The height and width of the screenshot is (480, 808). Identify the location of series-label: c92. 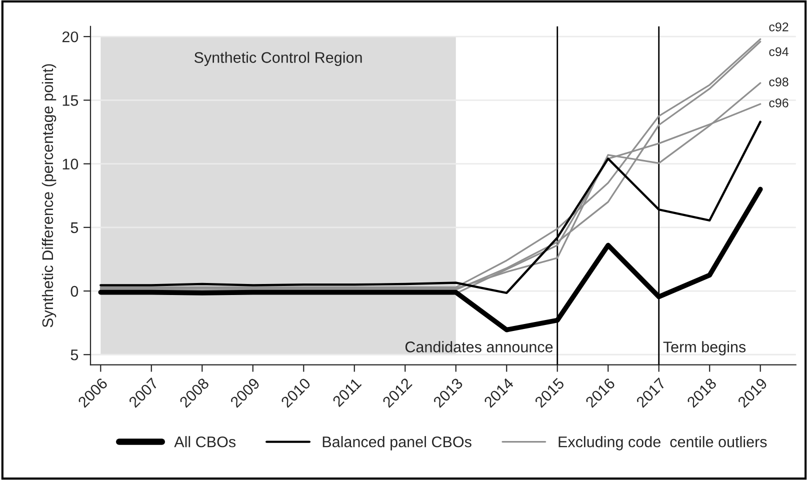
(778, 27).